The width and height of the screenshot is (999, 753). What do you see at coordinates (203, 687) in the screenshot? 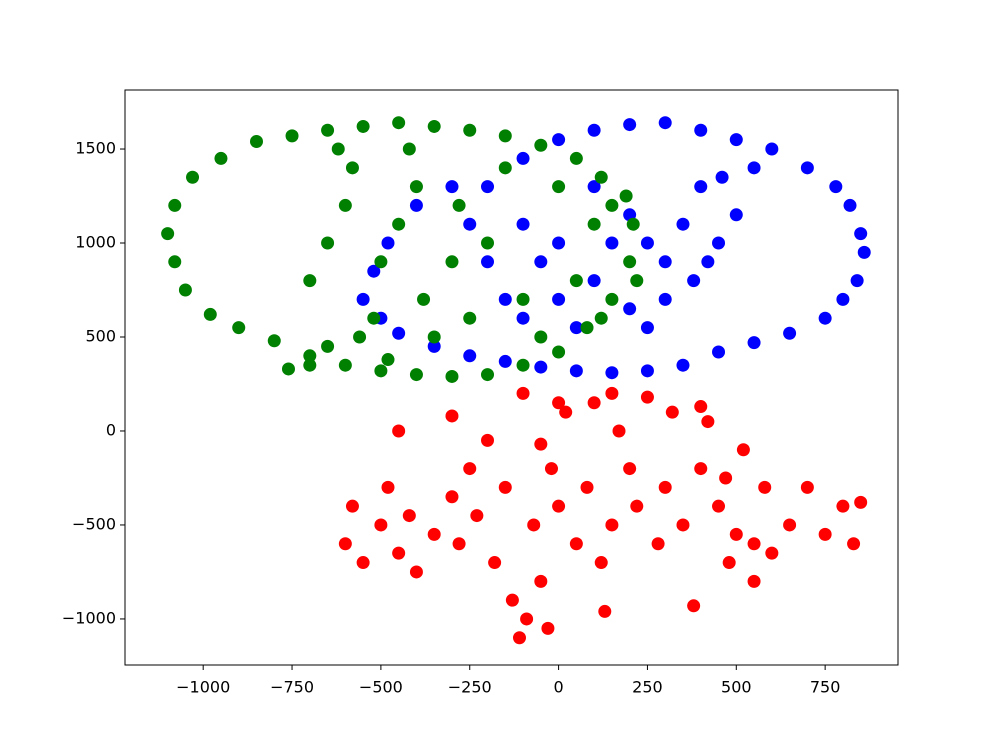
I see `x-tick-label: −1000` at bounding box center [203, 687].